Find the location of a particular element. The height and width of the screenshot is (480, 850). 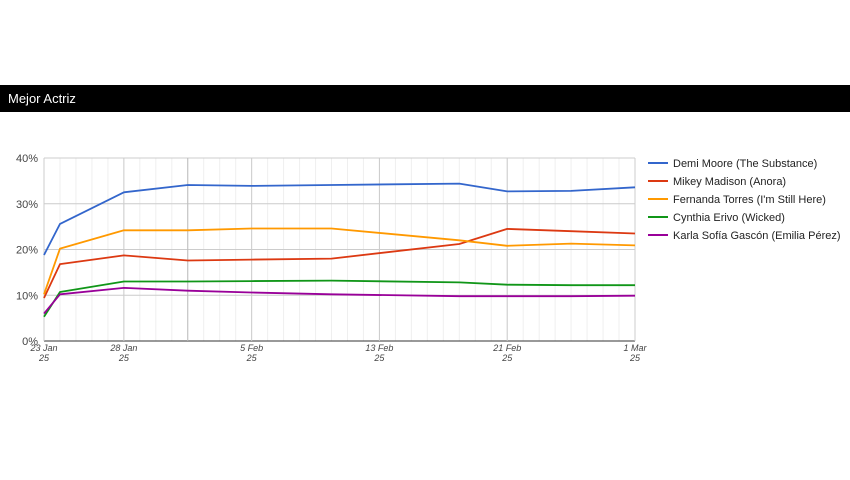

y-tick-label: 0% is located at coordinates (30, 342).